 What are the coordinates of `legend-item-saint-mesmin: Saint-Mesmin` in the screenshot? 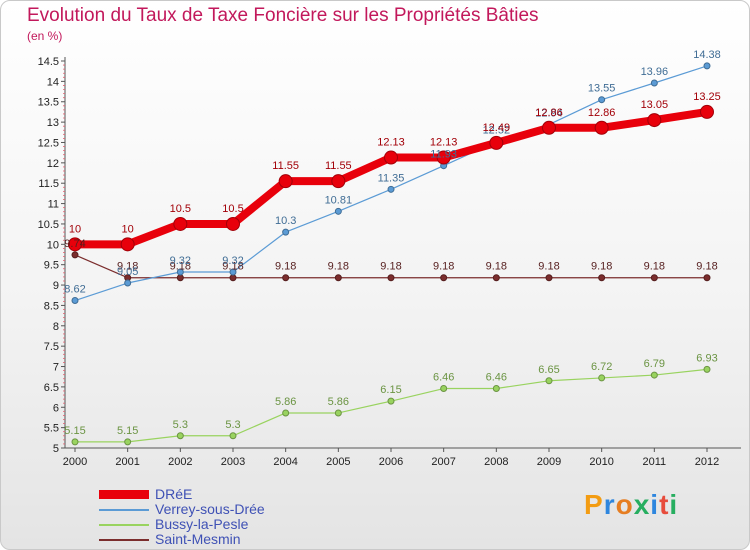 It's located at (182, 539).